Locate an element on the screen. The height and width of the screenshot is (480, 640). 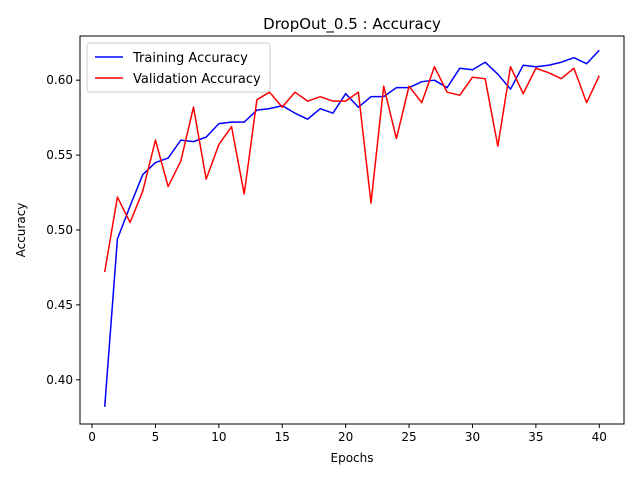
legend-box is located at coordinates (178, 67).